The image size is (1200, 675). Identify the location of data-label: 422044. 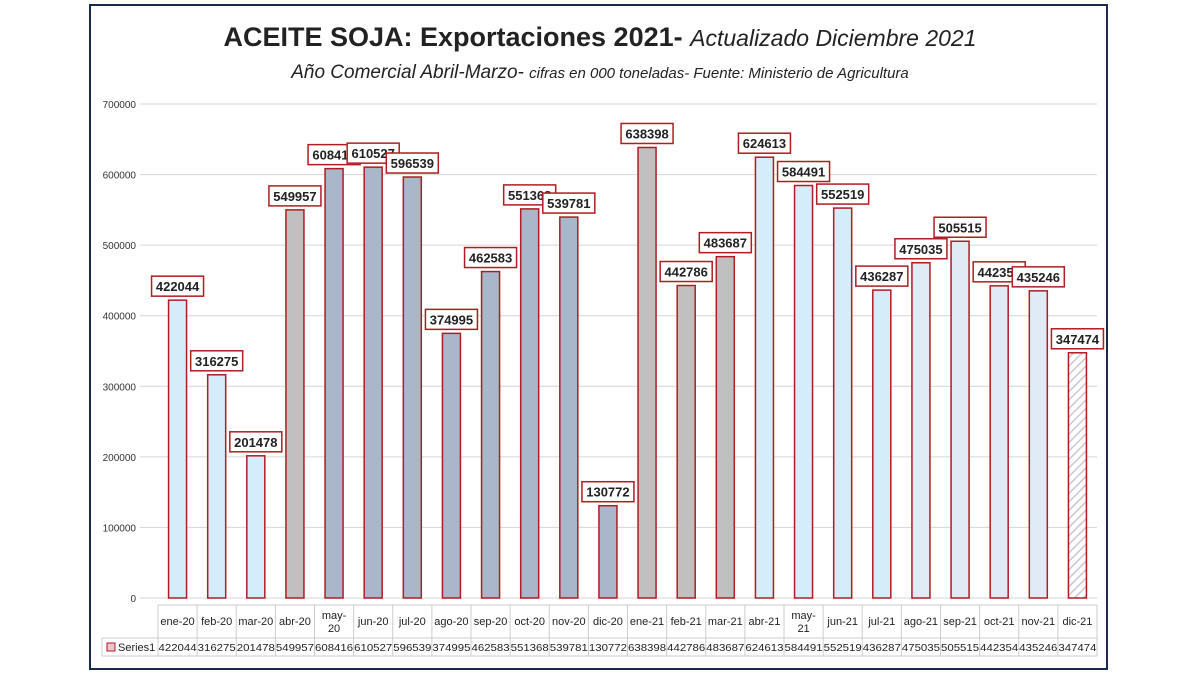
(178, 286).